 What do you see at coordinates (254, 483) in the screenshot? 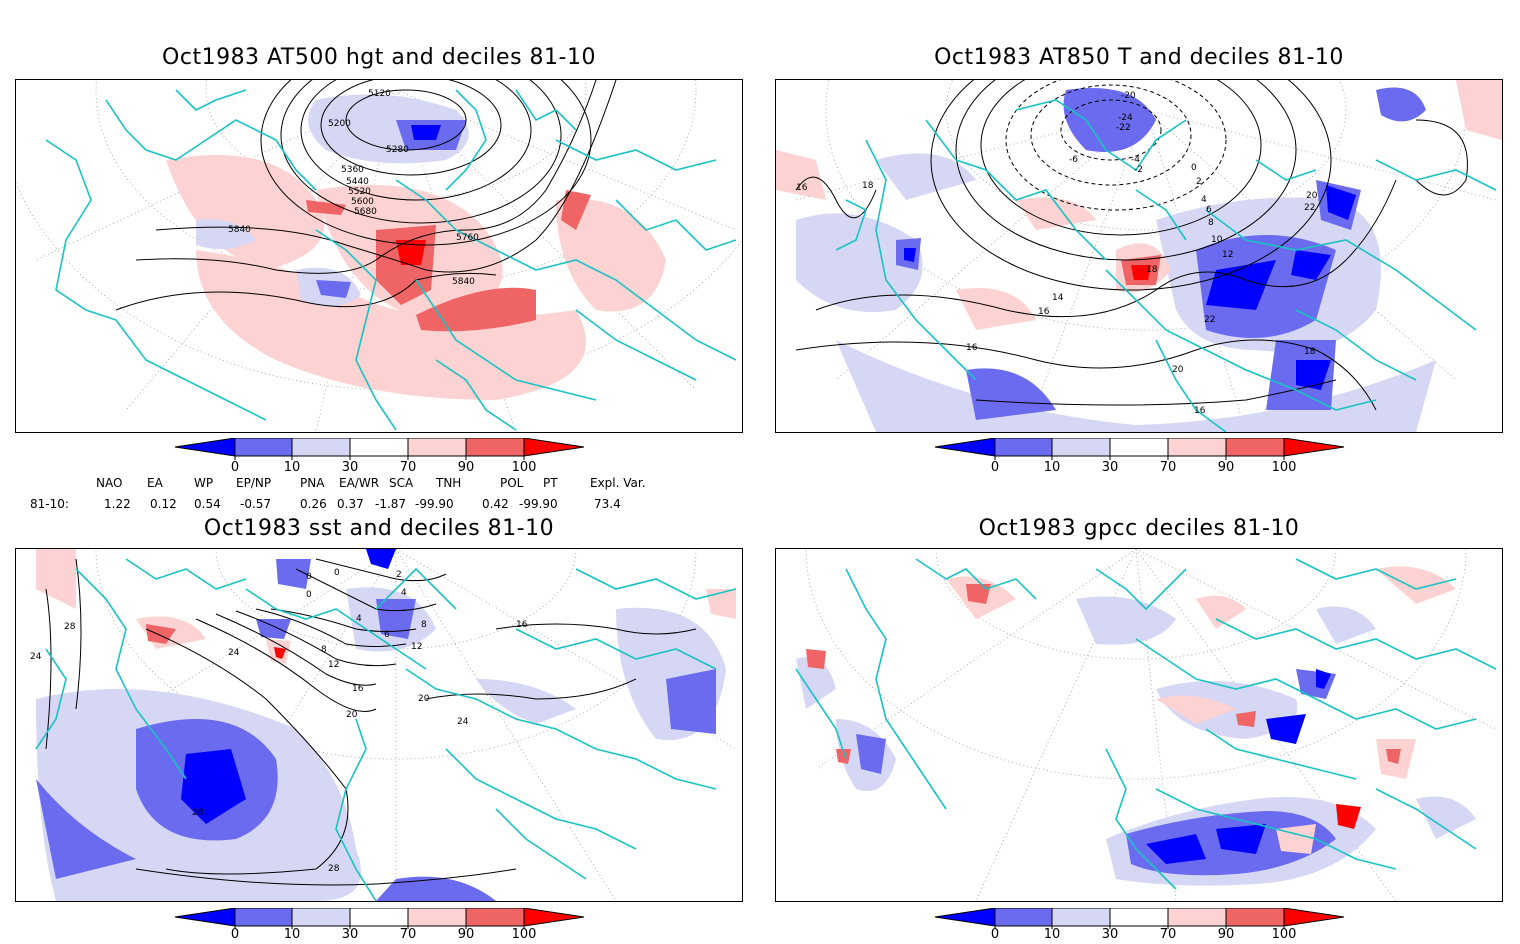
I see `index-header: EP/NP` at bounding box center [254, 483].